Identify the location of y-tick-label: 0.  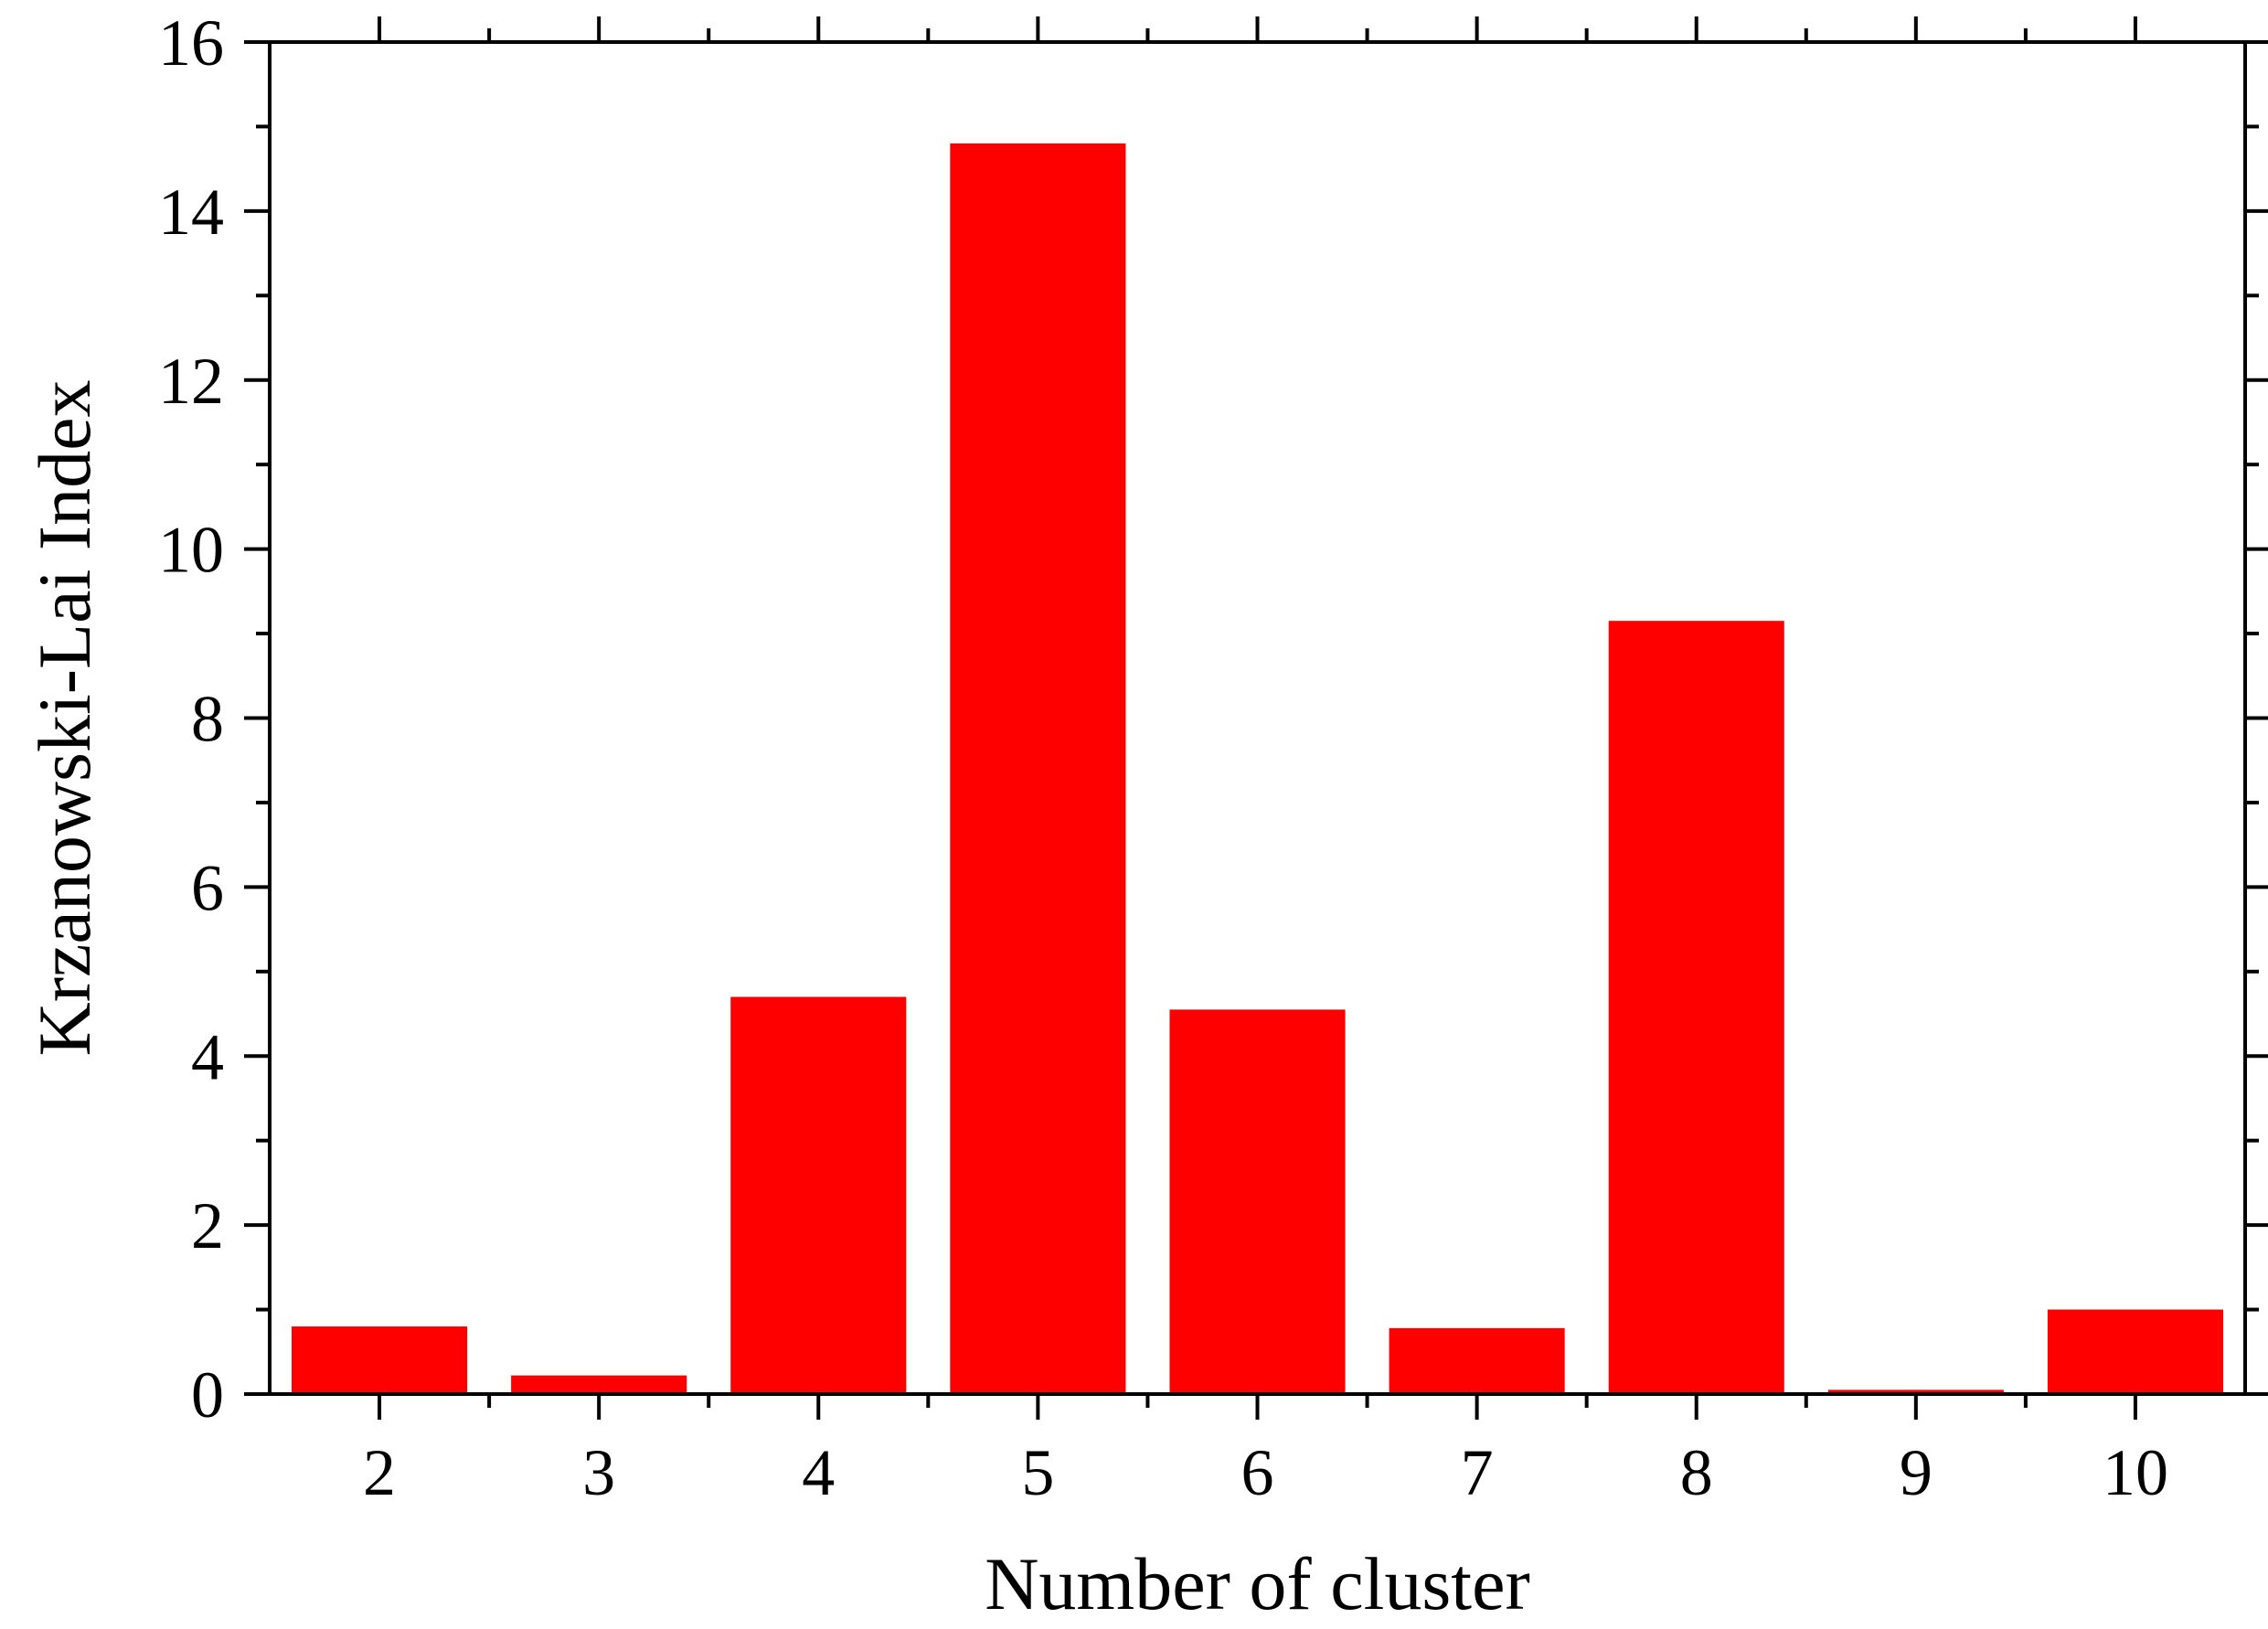
(207, 1395).